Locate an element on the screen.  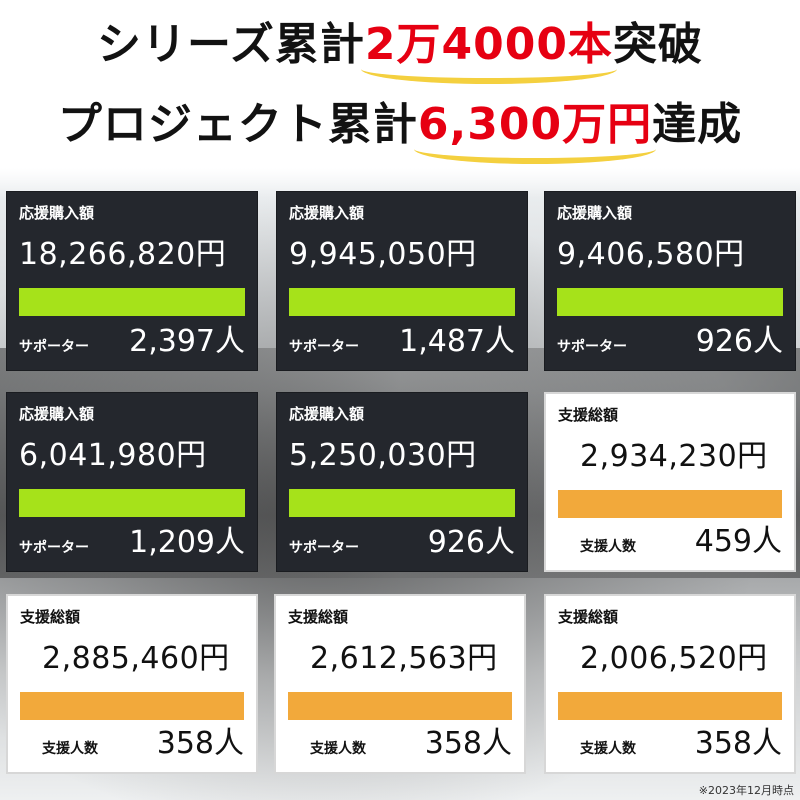
card-footer: サポーター 2,397人 is located at coordinates (132, 338).